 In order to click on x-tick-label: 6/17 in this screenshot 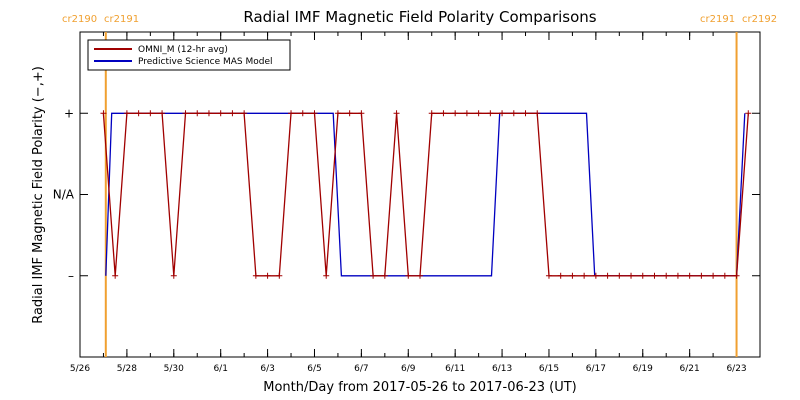, I will do `click(596, 369)`.